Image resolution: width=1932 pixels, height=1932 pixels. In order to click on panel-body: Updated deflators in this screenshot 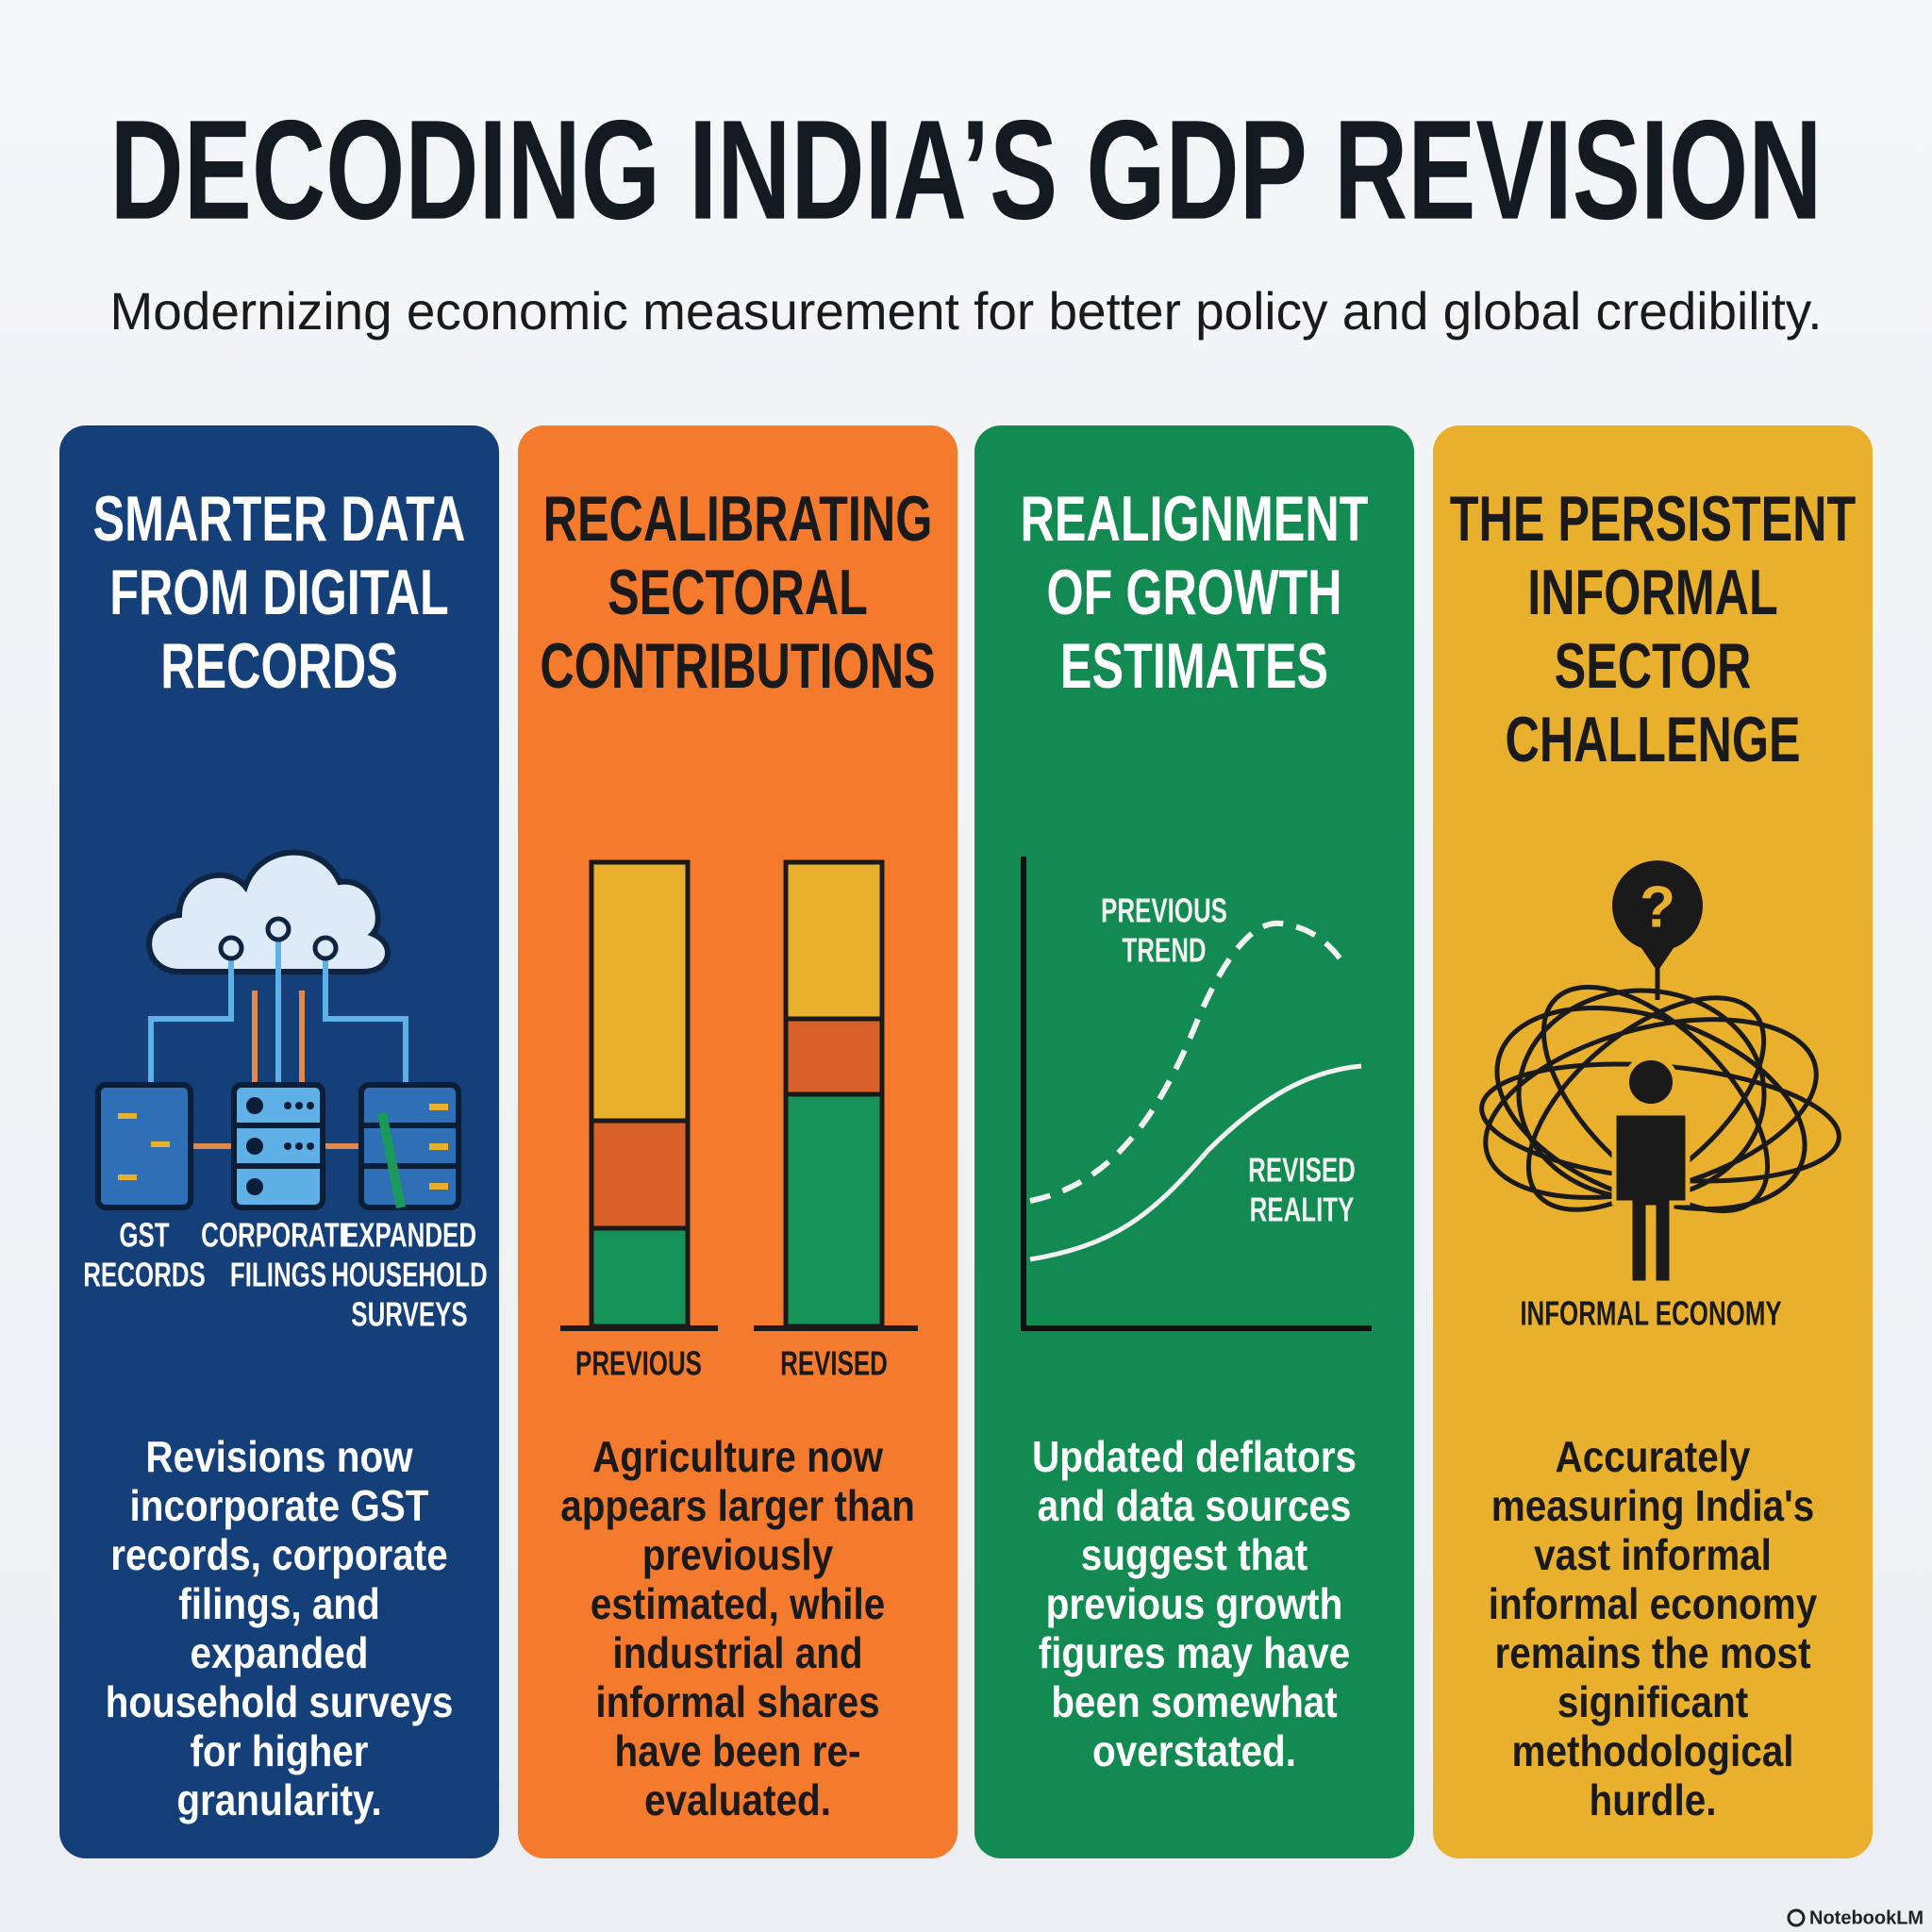, I will do `click(1194, 1458)`.